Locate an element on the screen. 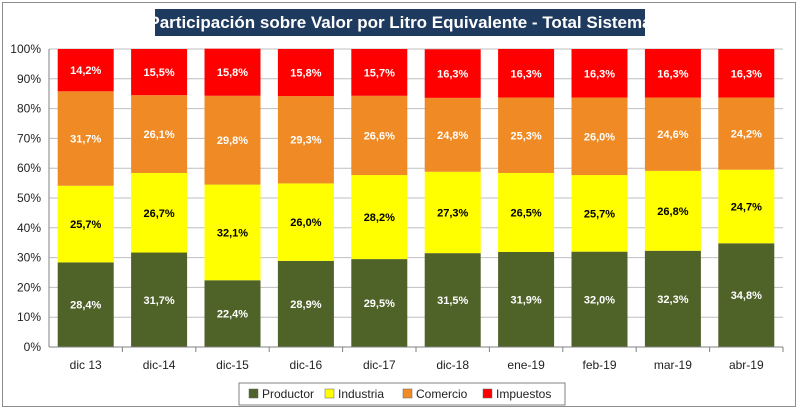 This screenshot has width=800, height=411. y-tick-label: 20% is located at coordinates (29, 287).